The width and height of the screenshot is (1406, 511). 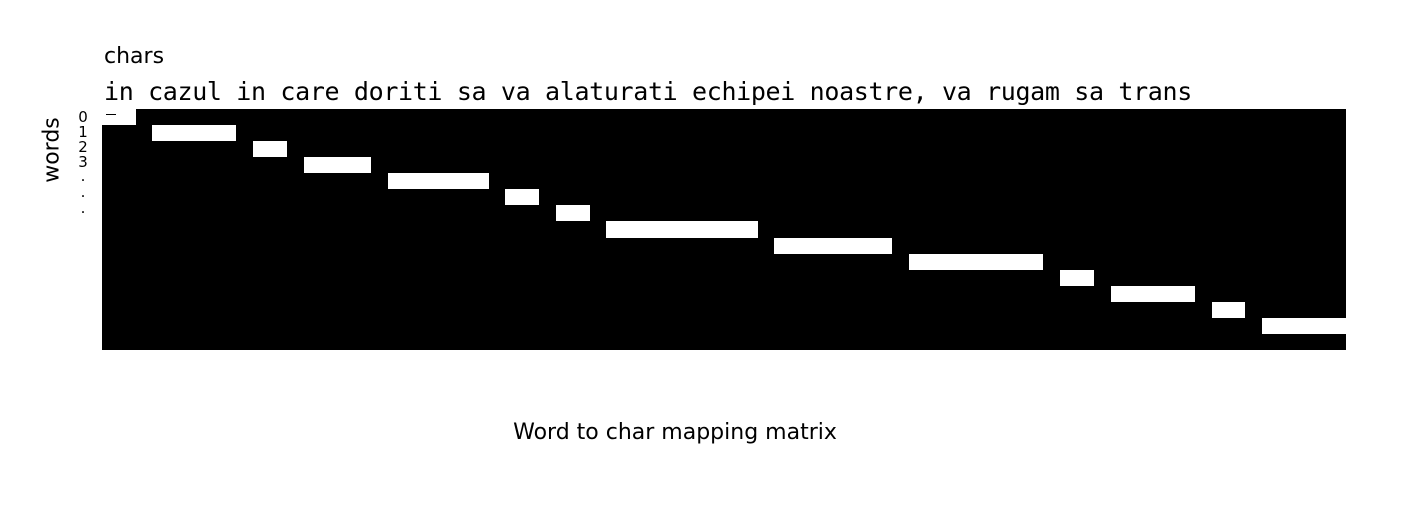 What do you see at coordinates (83, 132) in the screenshot?
I see `row-tick: 1` at bounding box center [83, 132].